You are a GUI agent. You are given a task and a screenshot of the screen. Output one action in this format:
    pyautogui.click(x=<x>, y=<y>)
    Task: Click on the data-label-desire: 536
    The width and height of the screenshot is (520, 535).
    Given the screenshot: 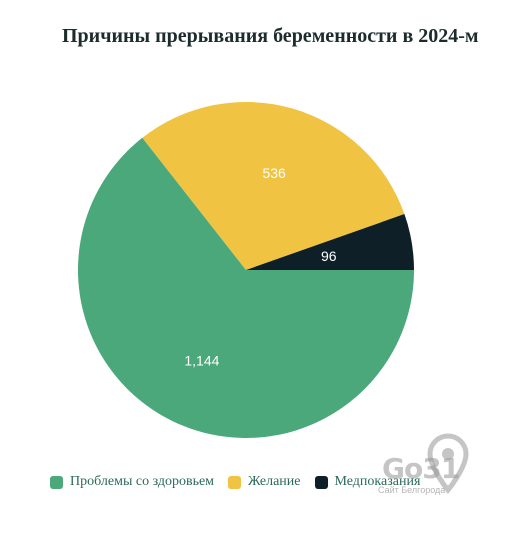 What is the action you would take?
    pyautogui.click(x=274, y=173)
    